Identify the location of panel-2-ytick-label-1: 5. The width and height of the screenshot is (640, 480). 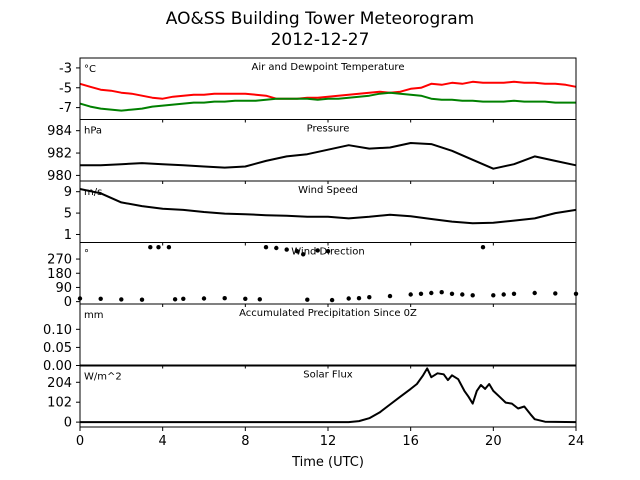
(68, 214).